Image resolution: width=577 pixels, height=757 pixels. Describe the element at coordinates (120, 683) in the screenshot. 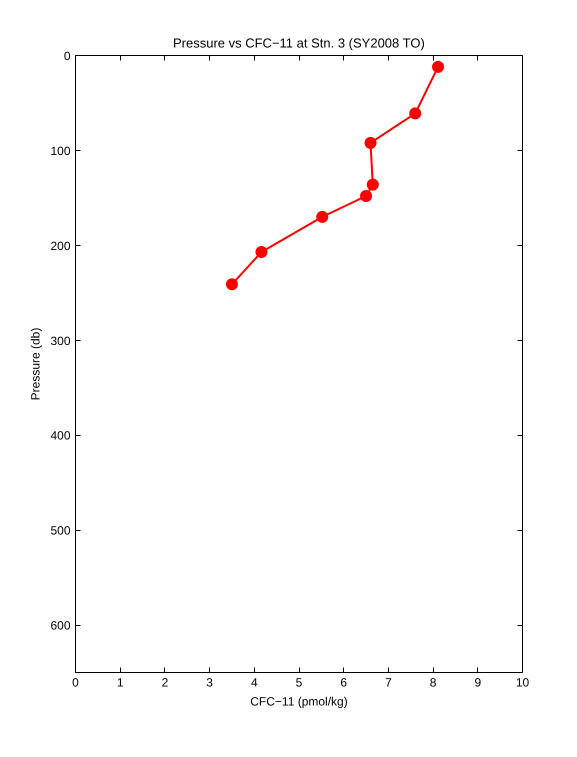

I see `x-tick-label: 1` at that location.